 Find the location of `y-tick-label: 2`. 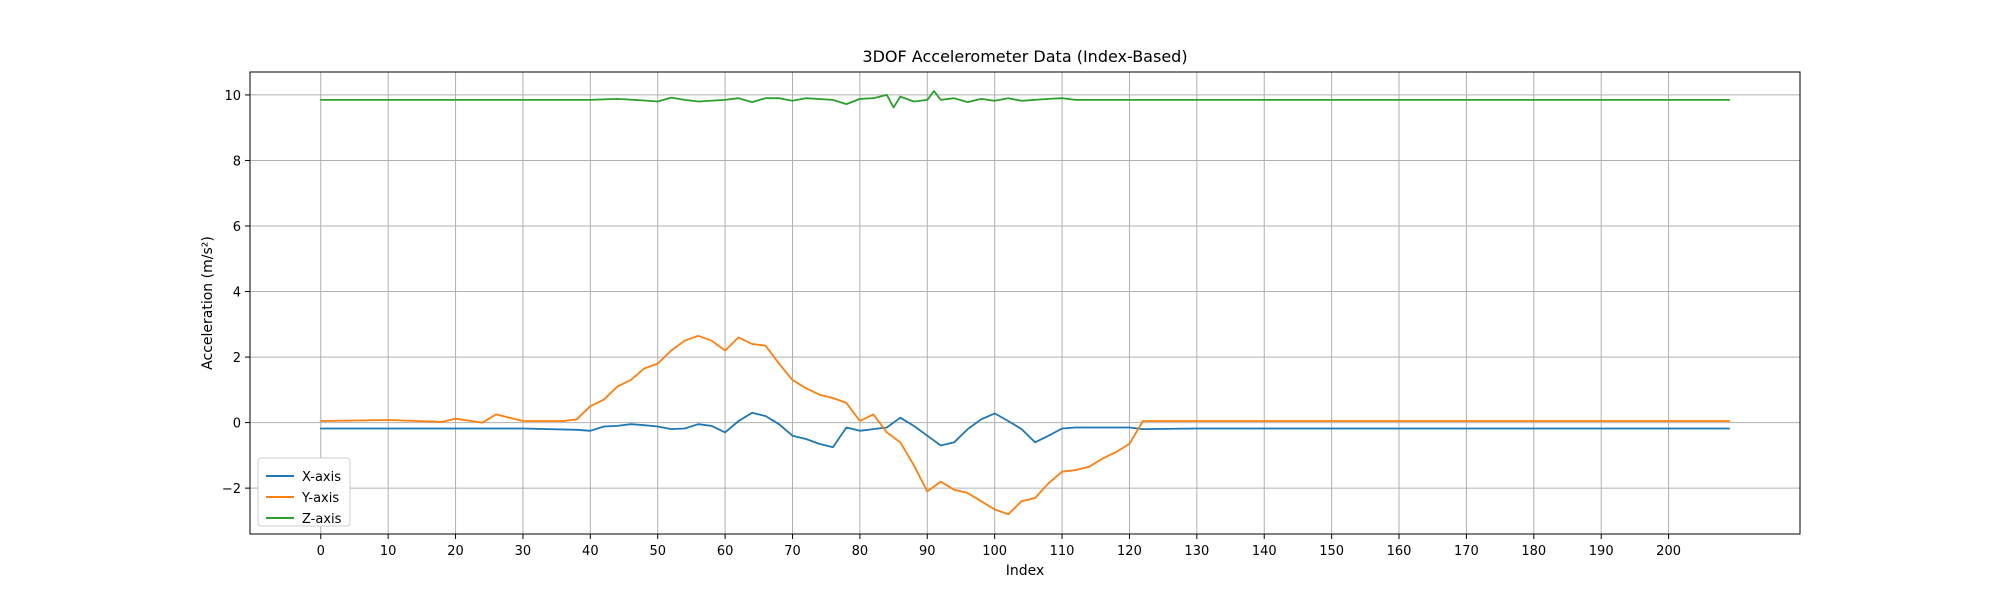

y-tick-label: 2 is located at coordinates (237, 358).